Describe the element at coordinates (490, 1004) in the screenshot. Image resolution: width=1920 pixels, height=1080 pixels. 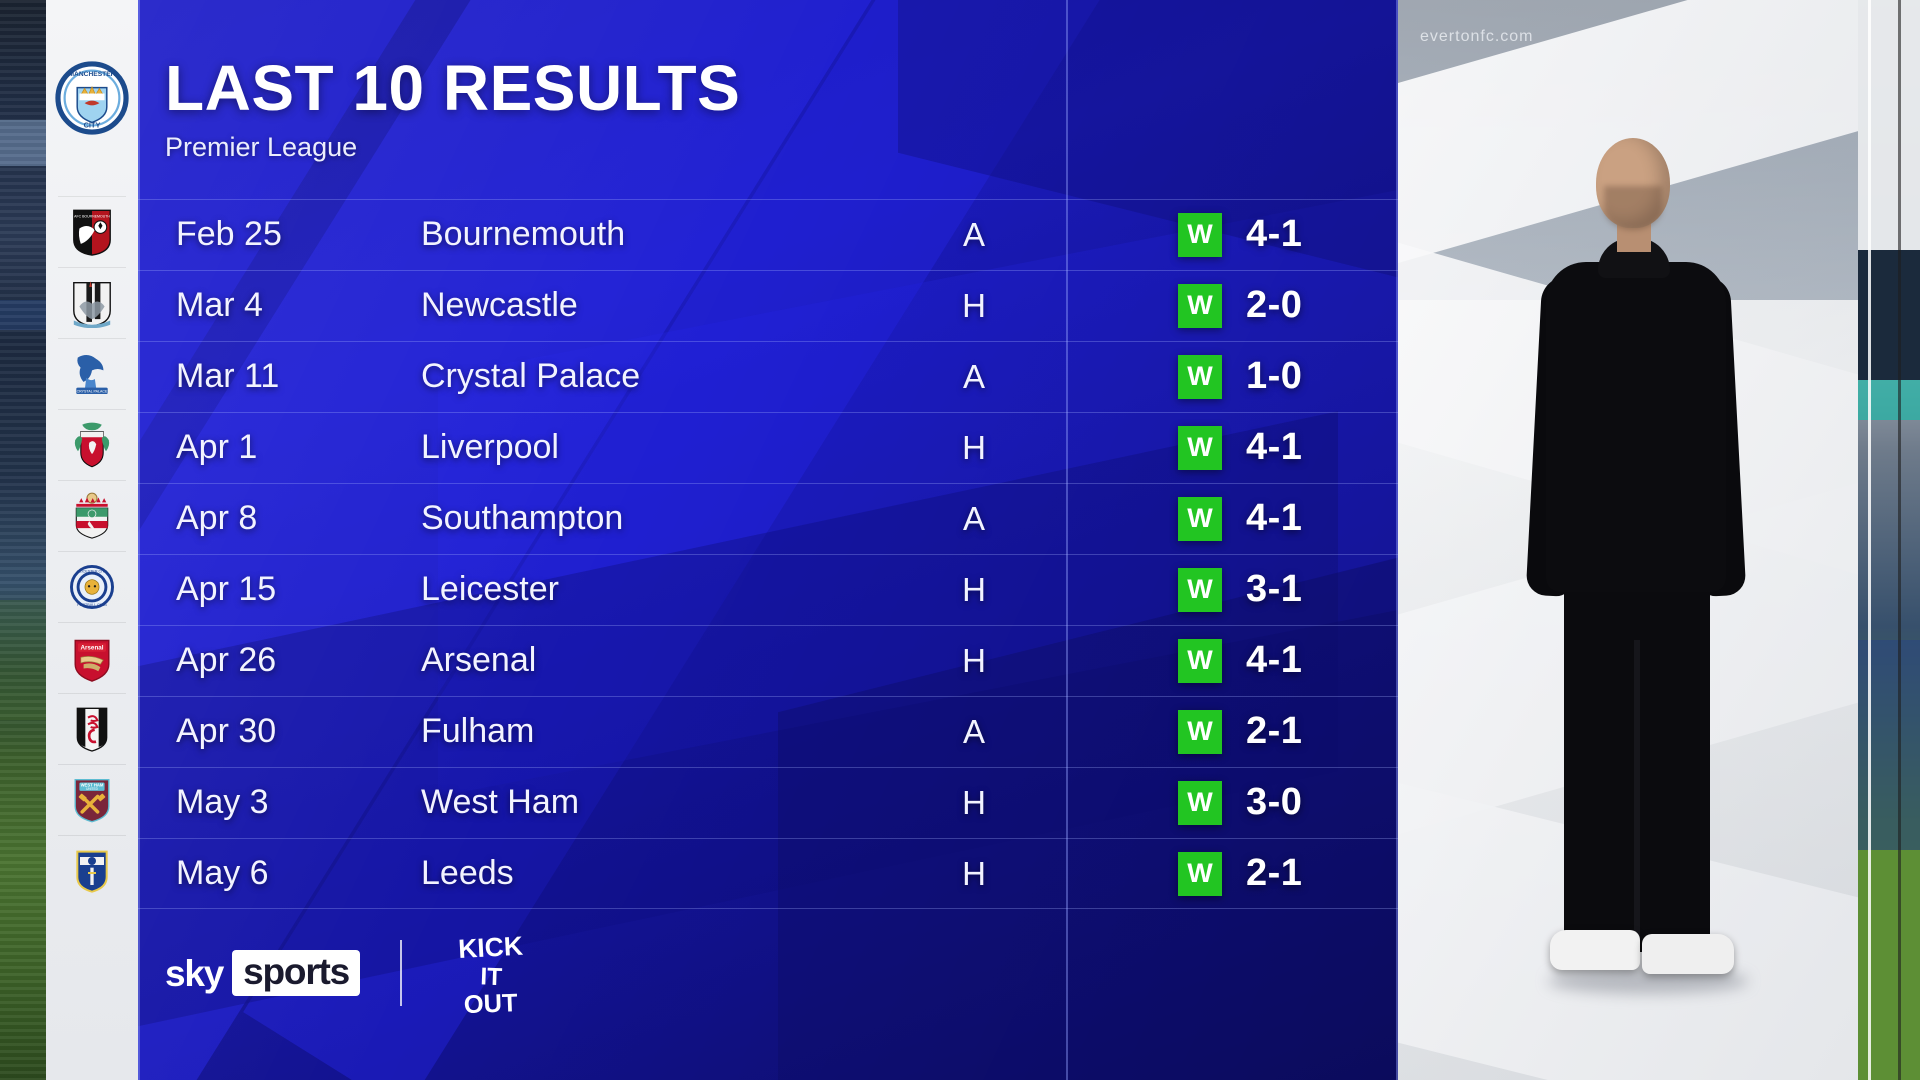
I see `svg-text: OUT` at that location.